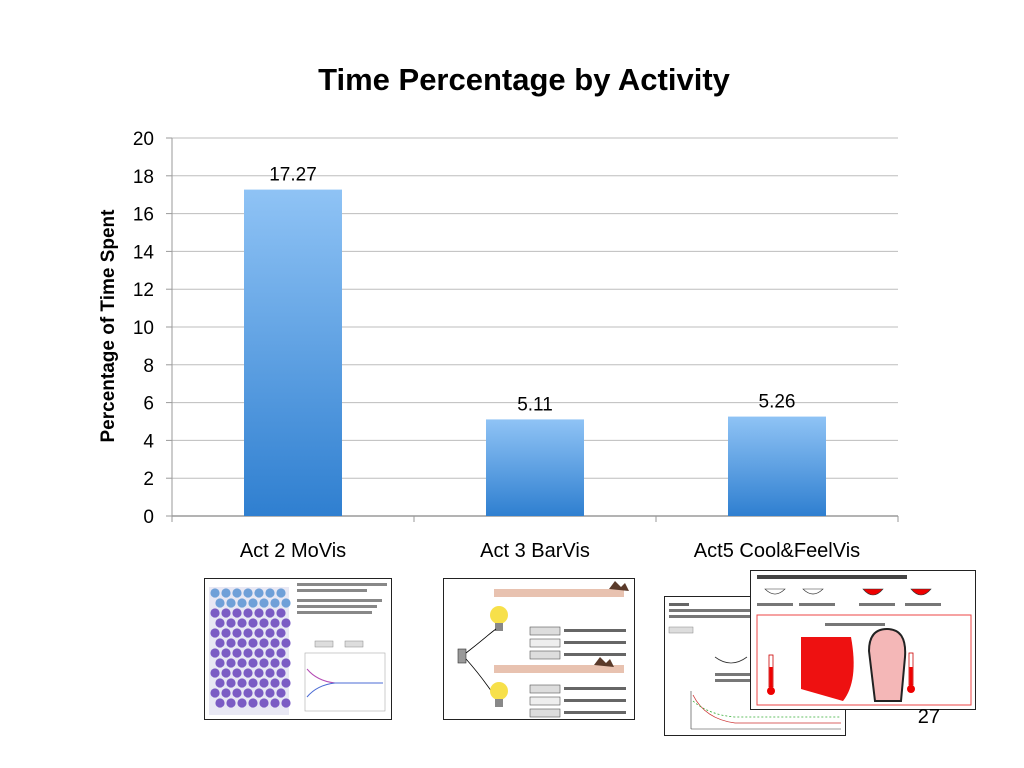  Describe the element at coordinates (293, 551) in the screenshot. I see `category-label: Act 2 MoVis` at that location.